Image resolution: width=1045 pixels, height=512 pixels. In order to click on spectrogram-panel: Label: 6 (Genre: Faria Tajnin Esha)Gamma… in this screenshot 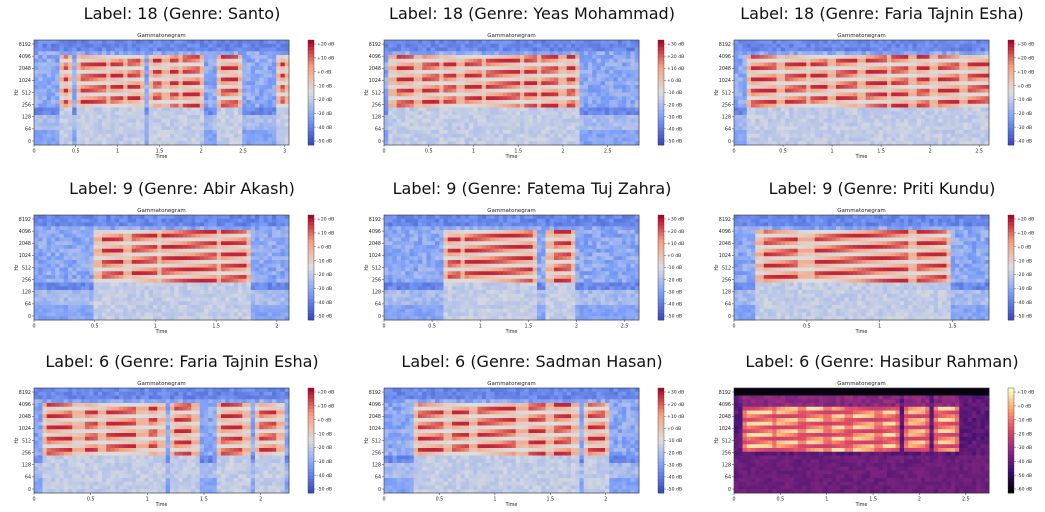, I will do `click(182, 432)`.